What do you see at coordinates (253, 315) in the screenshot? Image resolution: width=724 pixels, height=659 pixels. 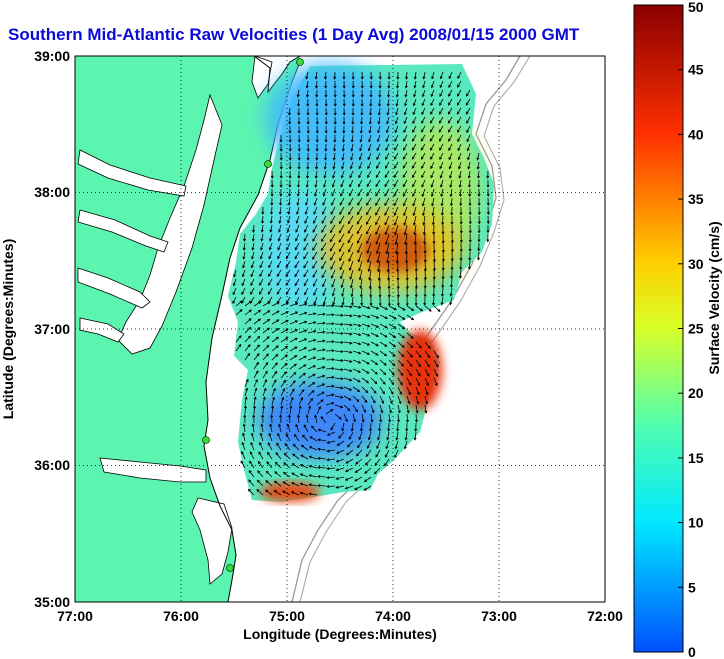 I see `radar-stations` at bounding box center [253, 315].